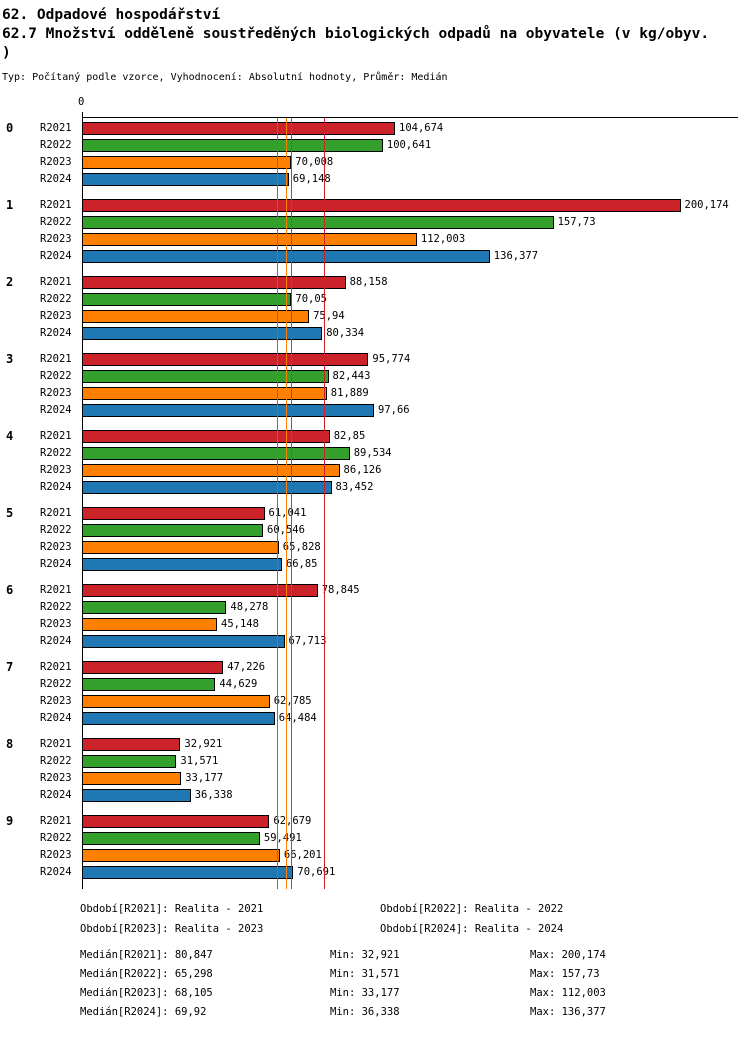 This screenshot has height=1044, width=750. What do you see at coordinates (375, 107) in the screenshot?
I see `value-axis: 0` at bounding box center [375, 107].